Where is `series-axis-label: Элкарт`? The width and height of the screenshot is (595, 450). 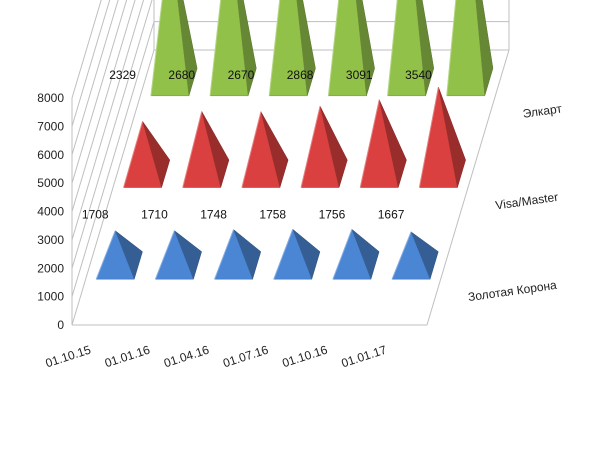 series-axis-label: Элкарт is located at coordinates (542, 110).